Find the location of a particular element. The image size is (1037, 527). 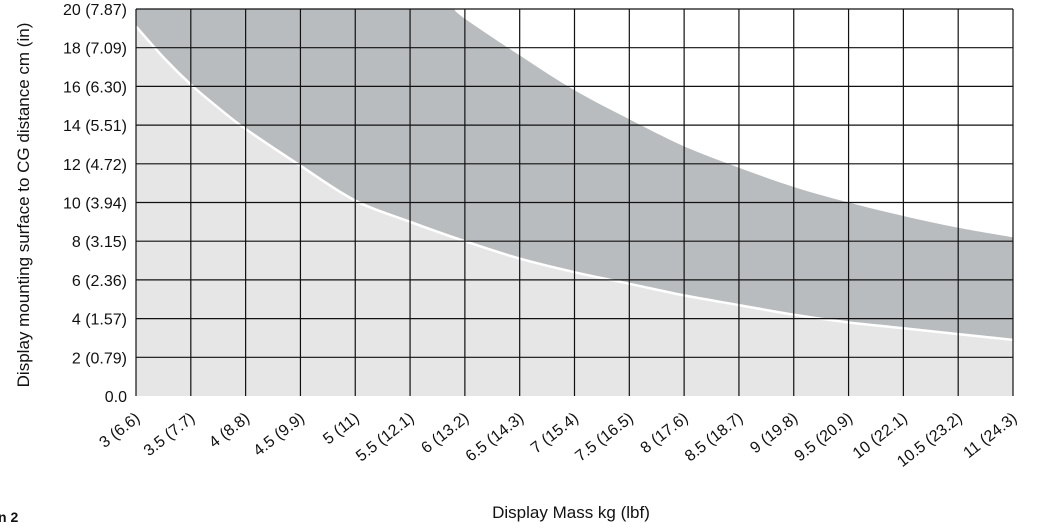

x-tick-label: 5.5 (12.1) is located at coordinates (385, 438).